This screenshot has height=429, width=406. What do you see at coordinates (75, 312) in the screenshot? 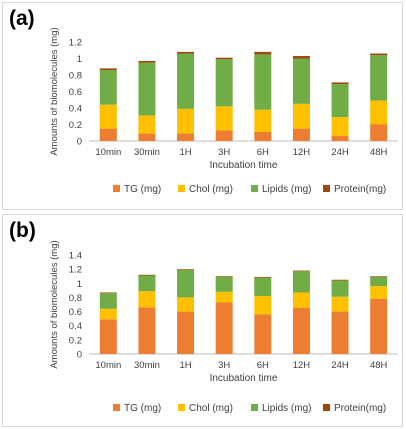
I see `y-tick-label: 0.6` at bounding box center [75, 312].